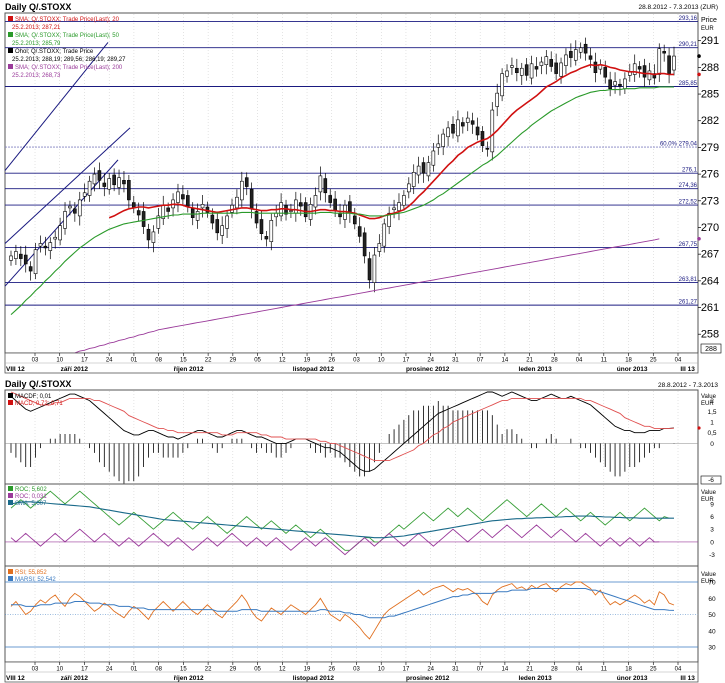  I want to click on x-month-label: III 13, so click(687, 369).